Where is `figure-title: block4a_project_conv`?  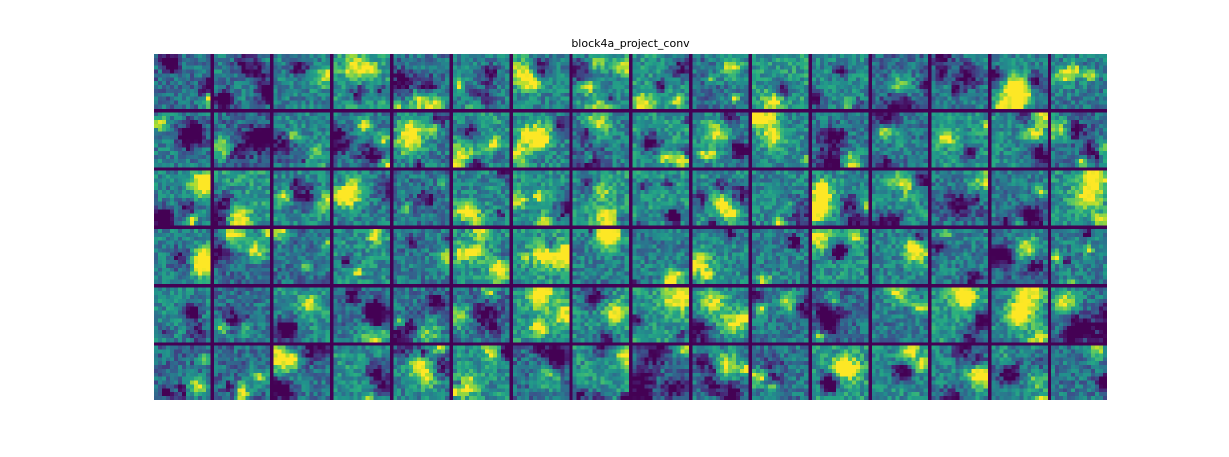 figure-title: block4a_project_conv is located at coordinates (630, 43).